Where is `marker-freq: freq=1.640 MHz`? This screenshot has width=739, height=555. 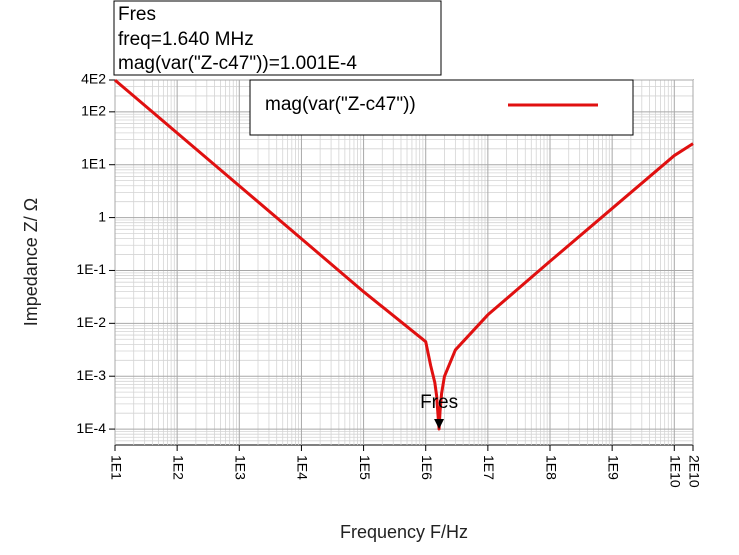
marker-freq: freq=1.640 MHz is located at coordinates (186, 39).